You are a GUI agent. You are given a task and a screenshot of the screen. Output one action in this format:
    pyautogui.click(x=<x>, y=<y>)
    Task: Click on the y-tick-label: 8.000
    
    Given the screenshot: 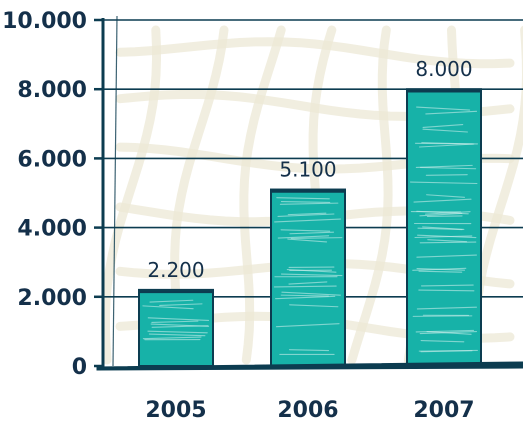 What is the action you would take?
    pyautogui.click(x=52, y=90)
    